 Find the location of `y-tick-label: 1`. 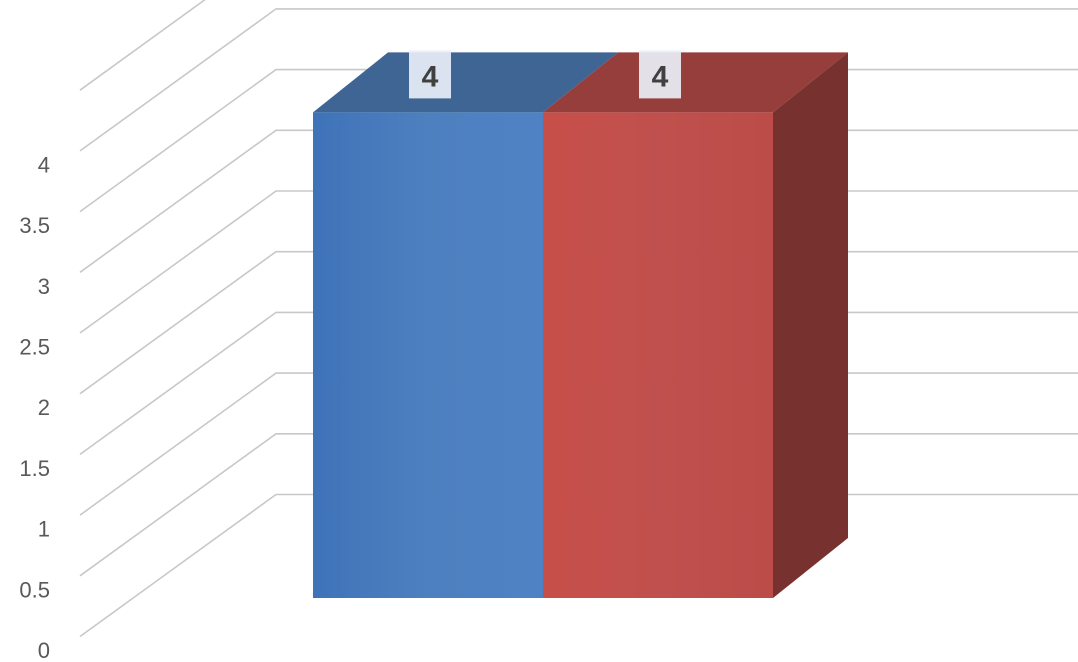

y-tick-label: 1 is located at coordinates (44, 529).